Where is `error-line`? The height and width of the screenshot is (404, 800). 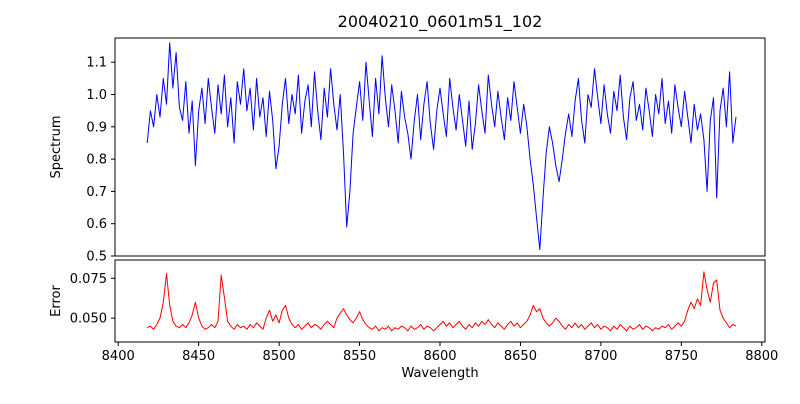
error-line is located at coordinates (441, 301).